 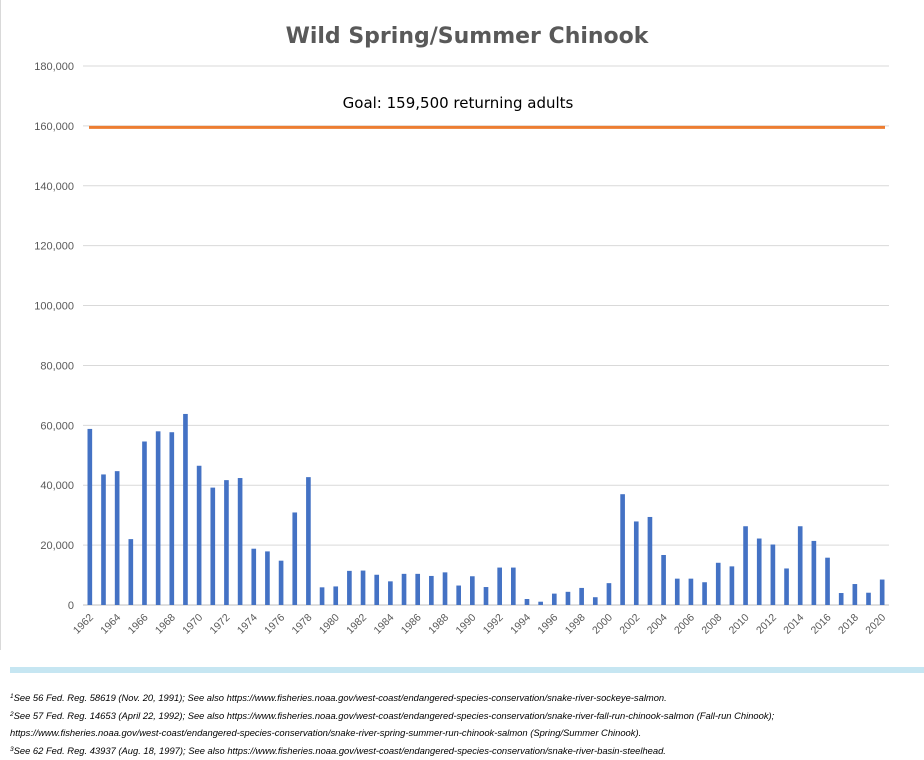 What do you see at coordinates (54, 187) in the screenshot?
I see `y-tick-label: 140,000` at bounding box center [54, 187].